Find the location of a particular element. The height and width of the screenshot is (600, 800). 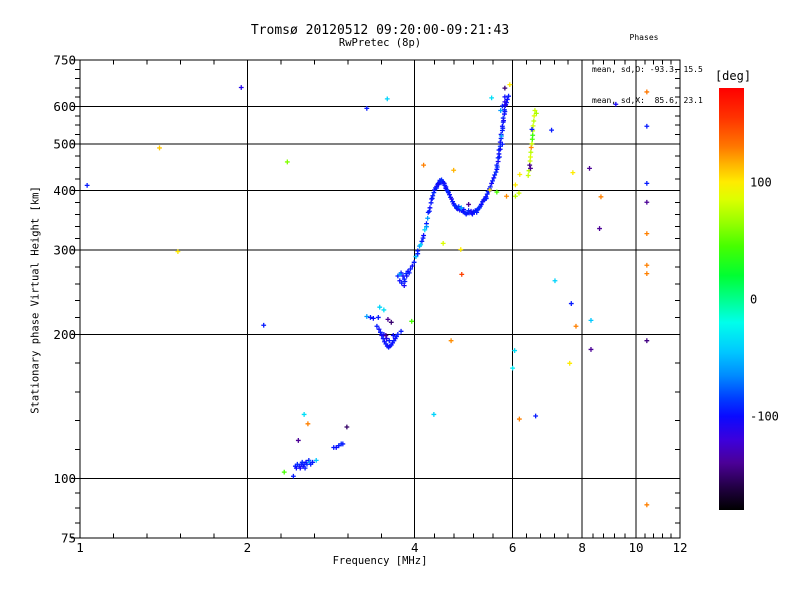

y-tick-label: 600 is located at coordinates (64, 106).